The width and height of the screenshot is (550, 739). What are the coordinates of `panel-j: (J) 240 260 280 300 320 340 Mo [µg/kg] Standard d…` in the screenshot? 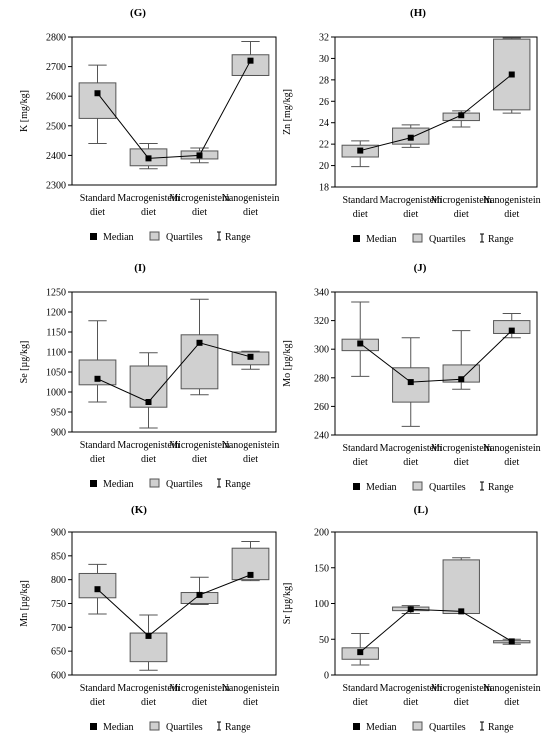 It's located at (411, 377).